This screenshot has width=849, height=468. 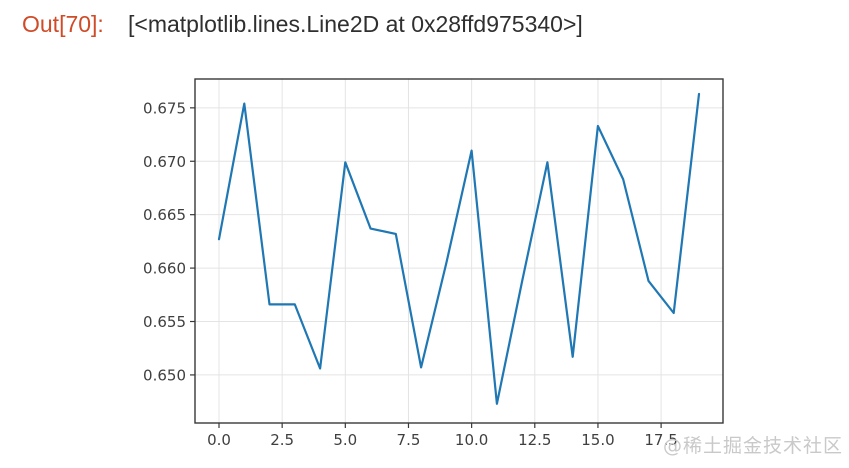 I want to click on x-tick-label: 2.5, so click(x=282, y=440).